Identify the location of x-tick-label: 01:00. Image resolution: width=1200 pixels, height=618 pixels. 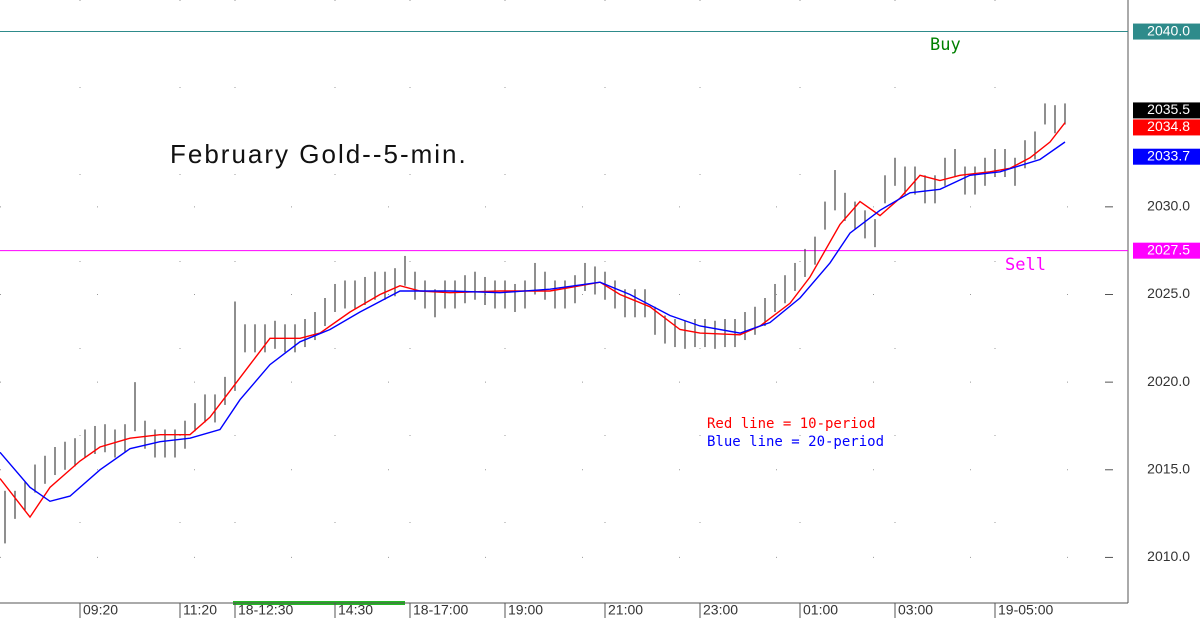
(820, 610).